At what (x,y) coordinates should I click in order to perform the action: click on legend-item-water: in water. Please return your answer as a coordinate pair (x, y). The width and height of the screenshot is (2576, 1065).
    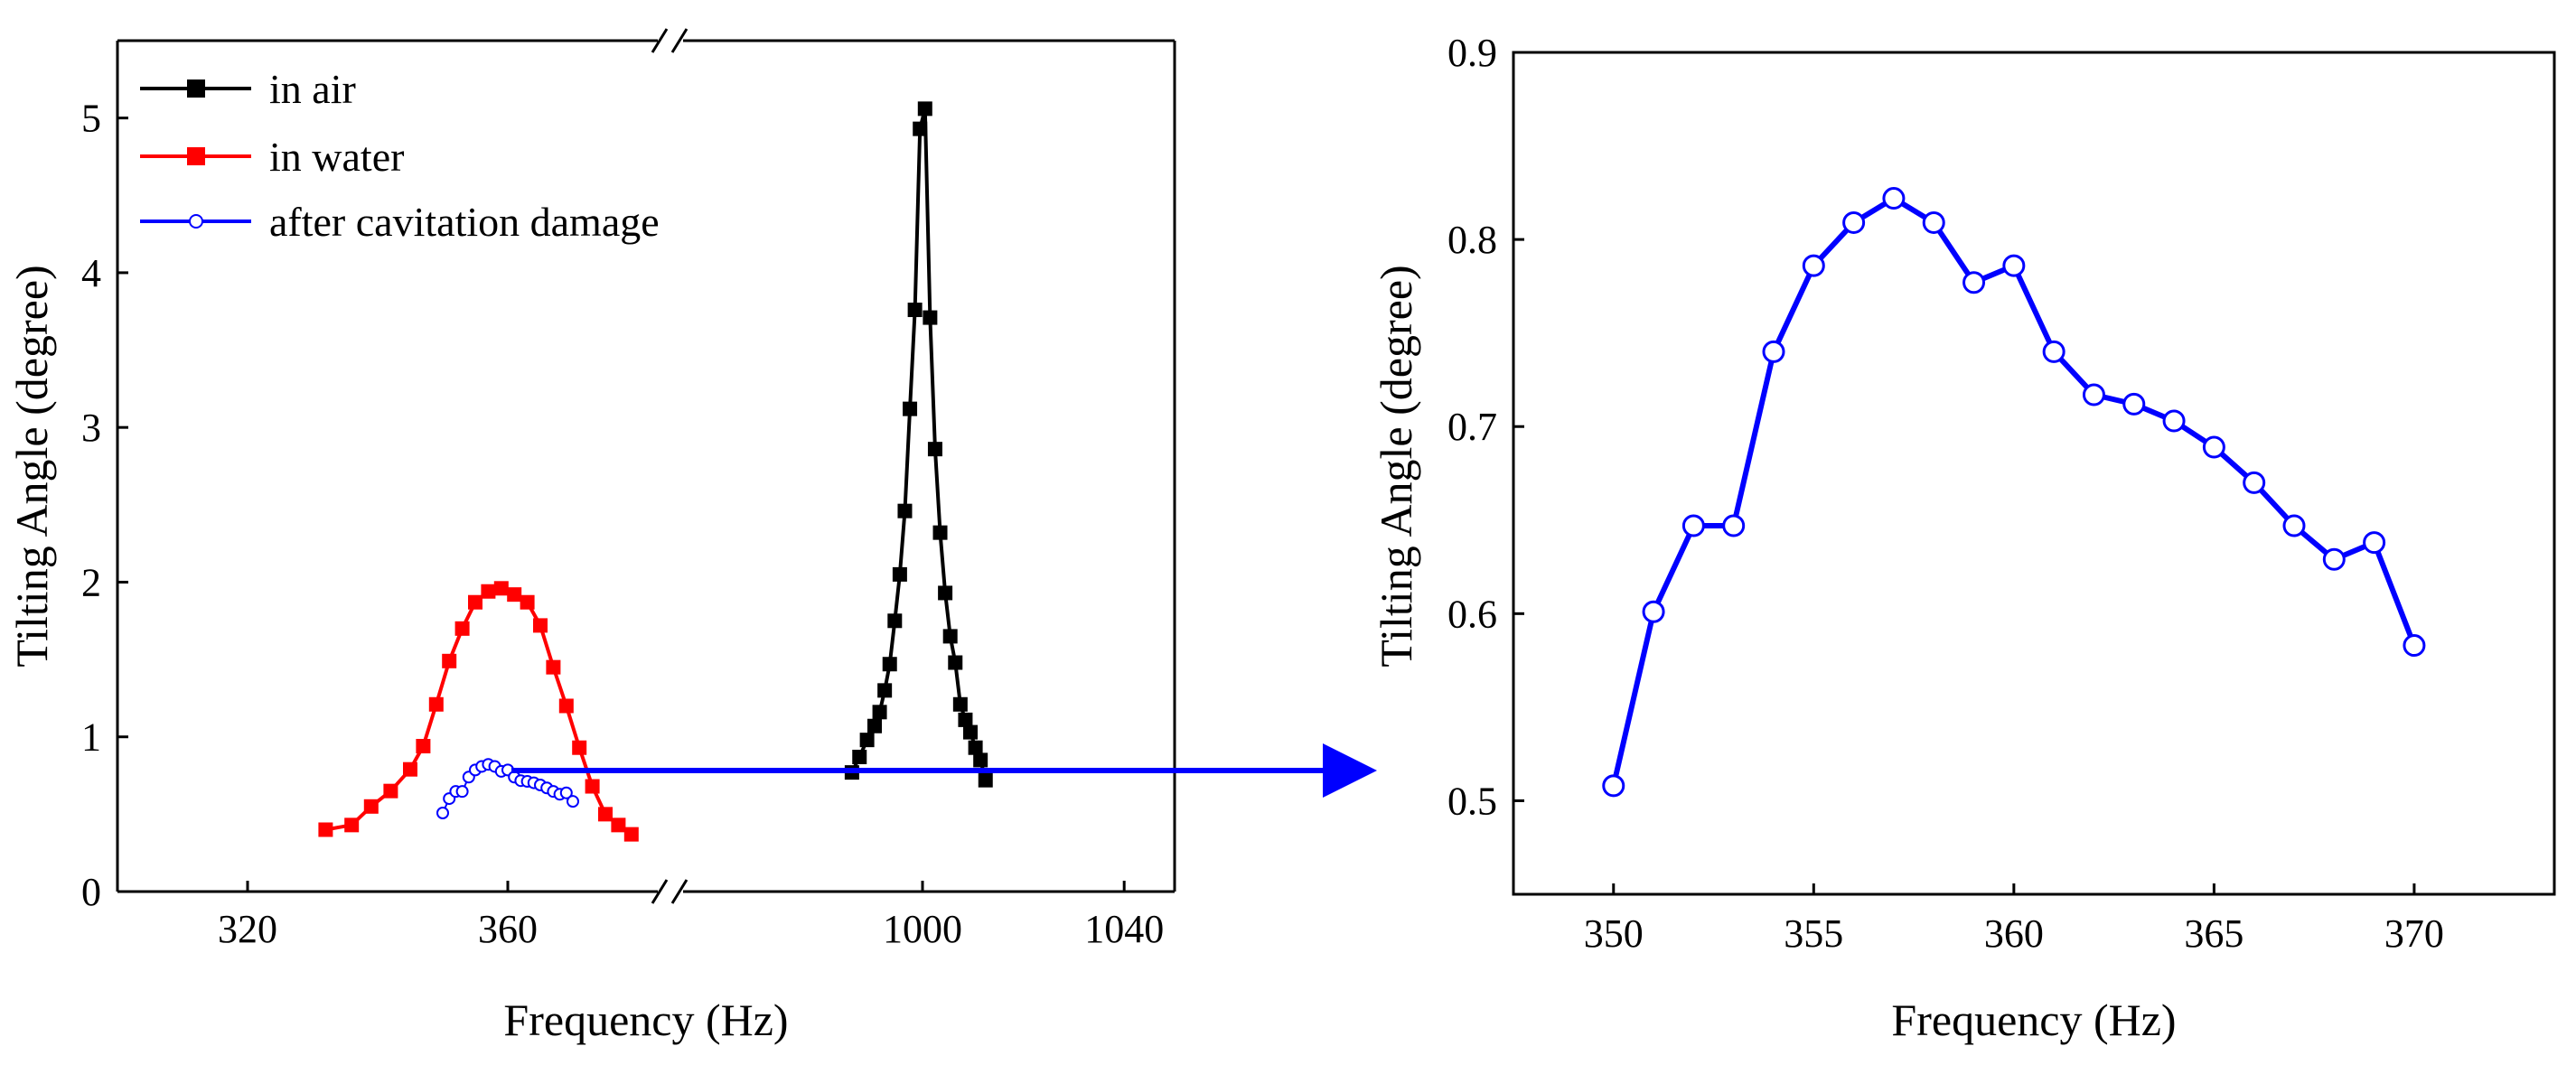
    Looking at the image, I should click on (272, 157).